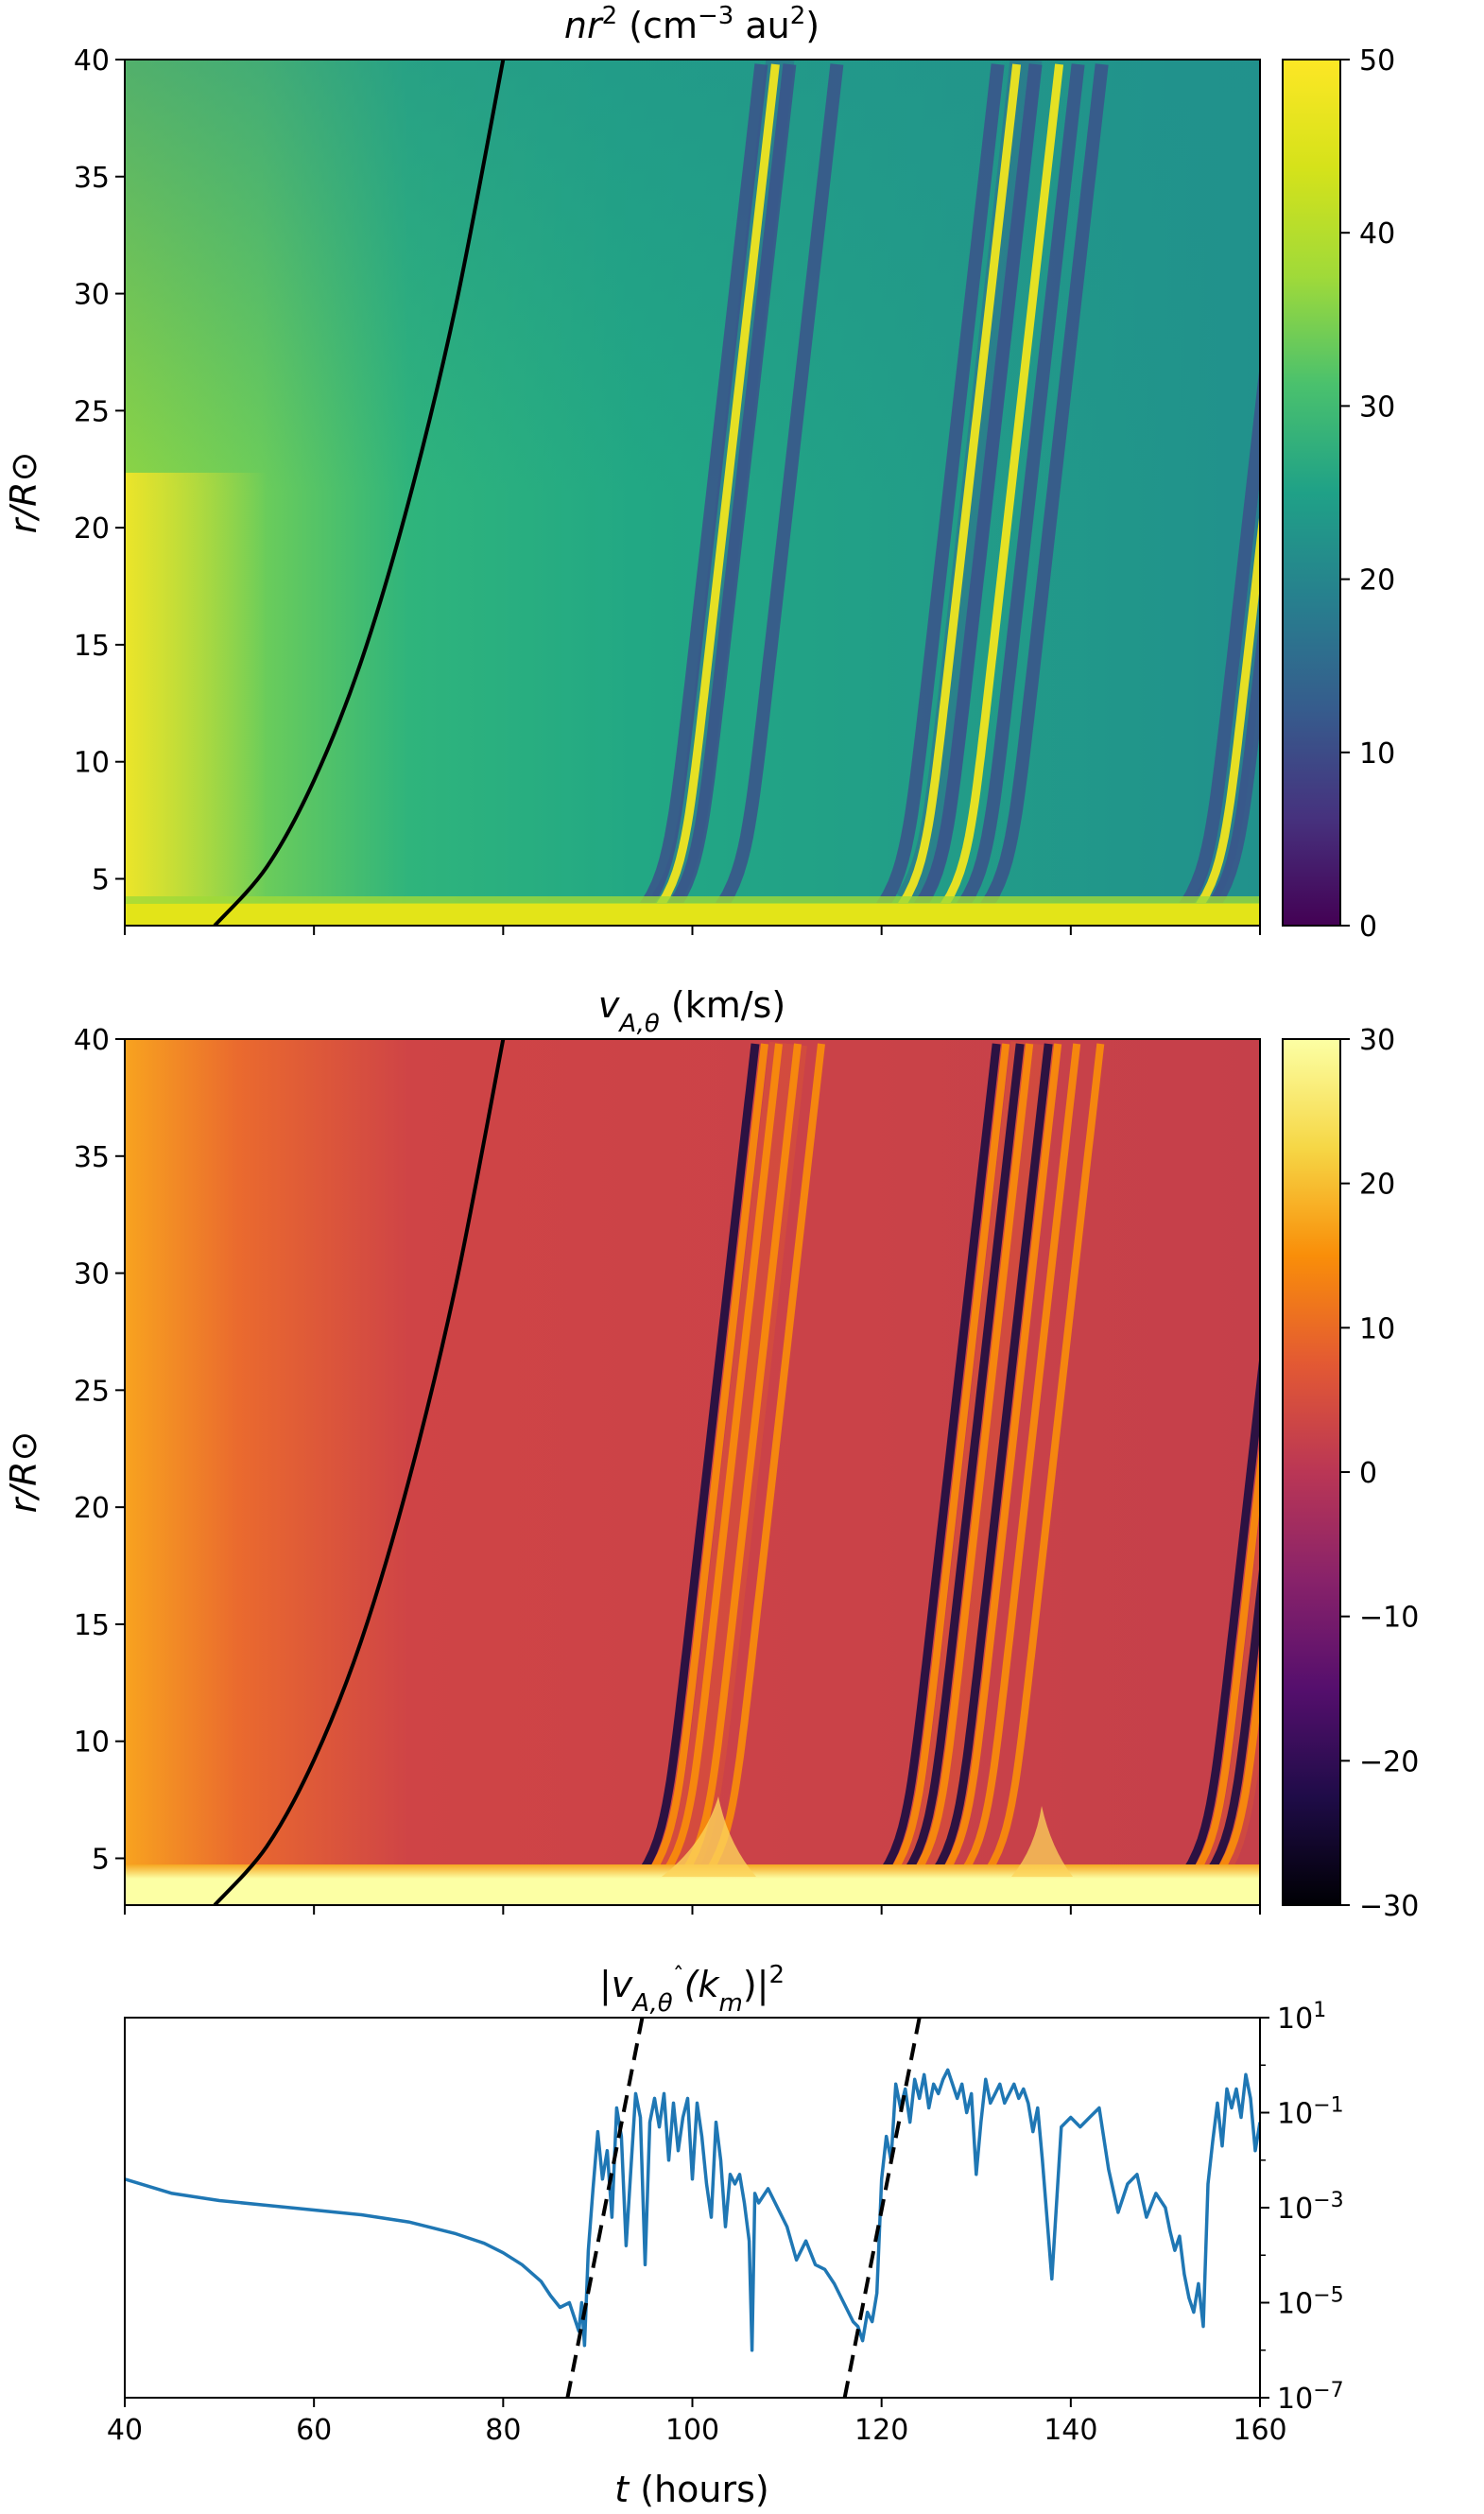  I want to click on alfven-ytick-label: 35, so click(92, 1157).